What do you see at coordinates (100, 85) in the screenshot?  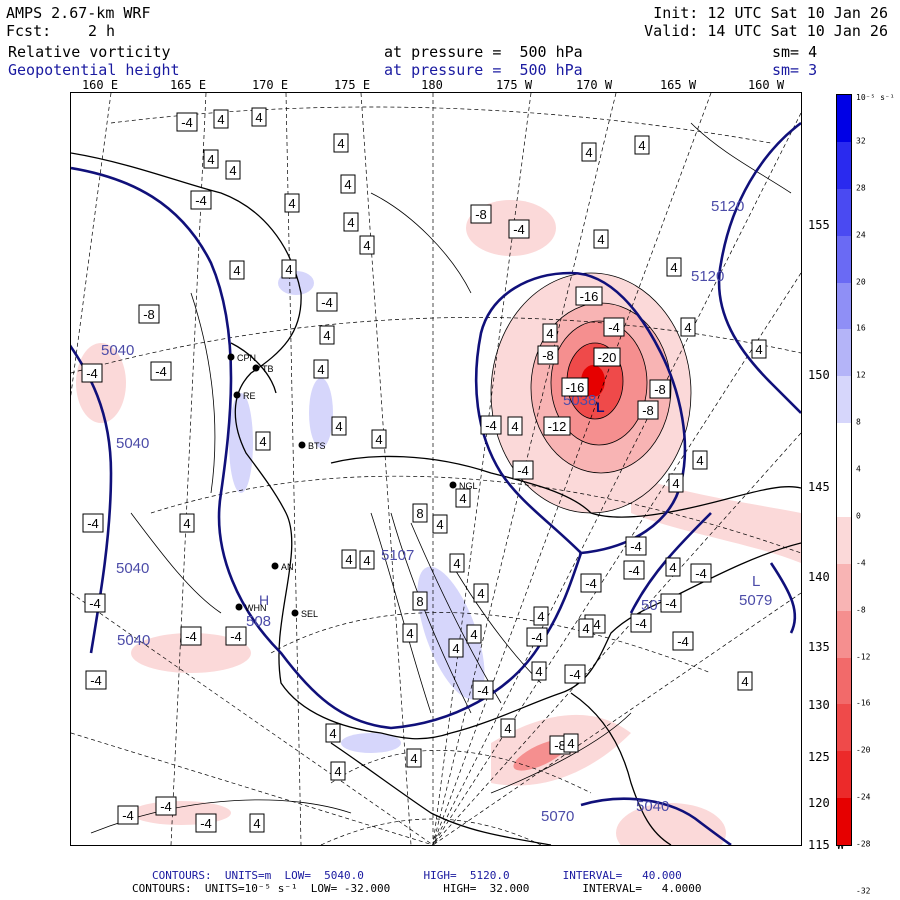 I see `longitude-label: 160 E` at bounding box center [100, 85].